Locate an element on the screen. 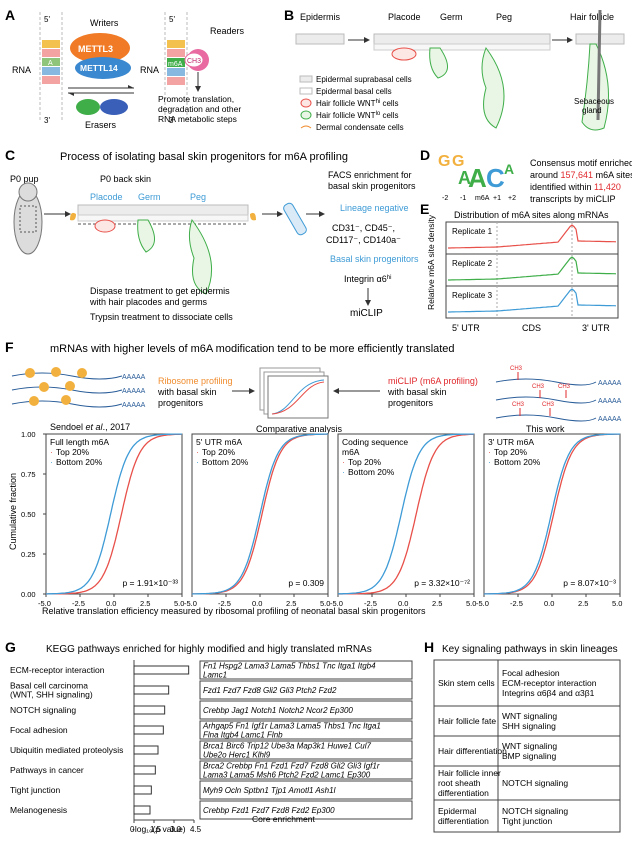 Image resolution: width=632 pixels, height=850 pixels. plot-title: 3' UTR m6A is located at coordinates (511, 442).